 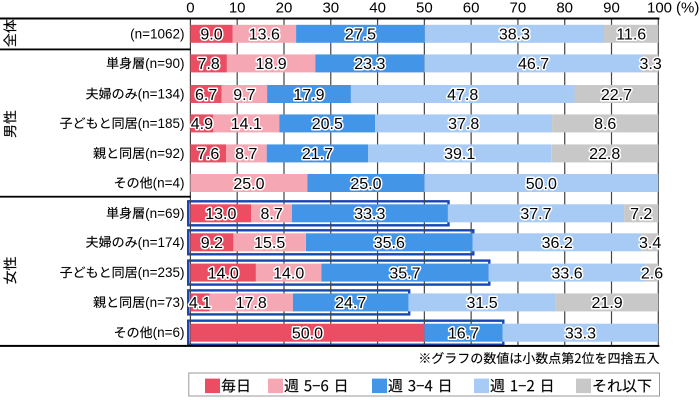 I want to click on svg-text: 9.2, so click(x=212, y=243).